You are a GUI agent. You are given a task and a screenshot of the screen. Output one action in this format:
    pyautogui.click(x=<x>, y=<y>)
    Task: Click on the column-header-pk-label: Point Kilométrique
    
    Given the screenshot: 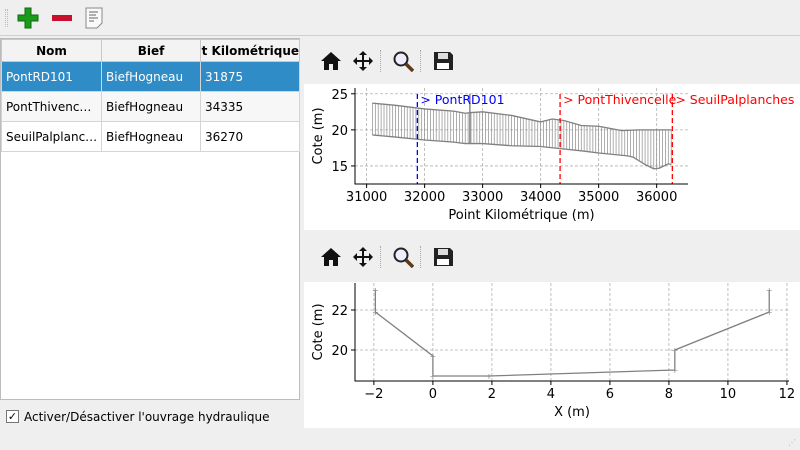 What is the action you would take?
    pyautogui.click(x=250, y=50)
    